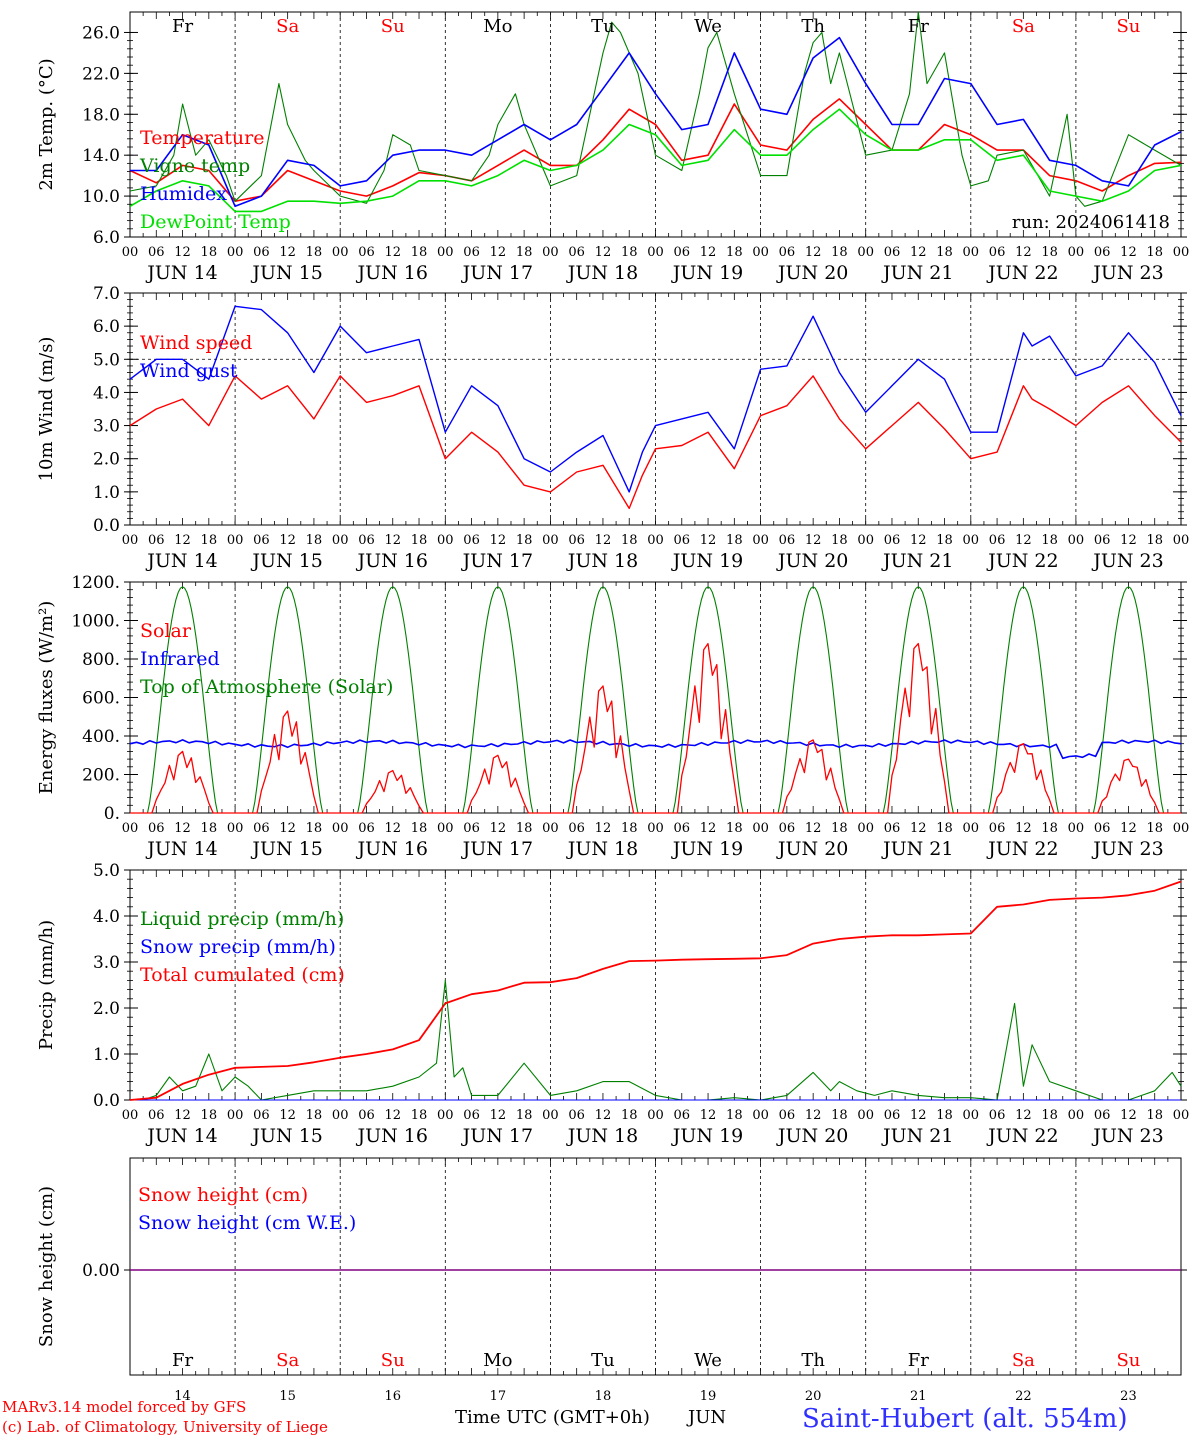 The width and height of the screenshot is (1194, 1440). What do you see at coordinates (813, 26) in the screenshot?
I see `weekday-label: Th` at bounding box center [813, 26].